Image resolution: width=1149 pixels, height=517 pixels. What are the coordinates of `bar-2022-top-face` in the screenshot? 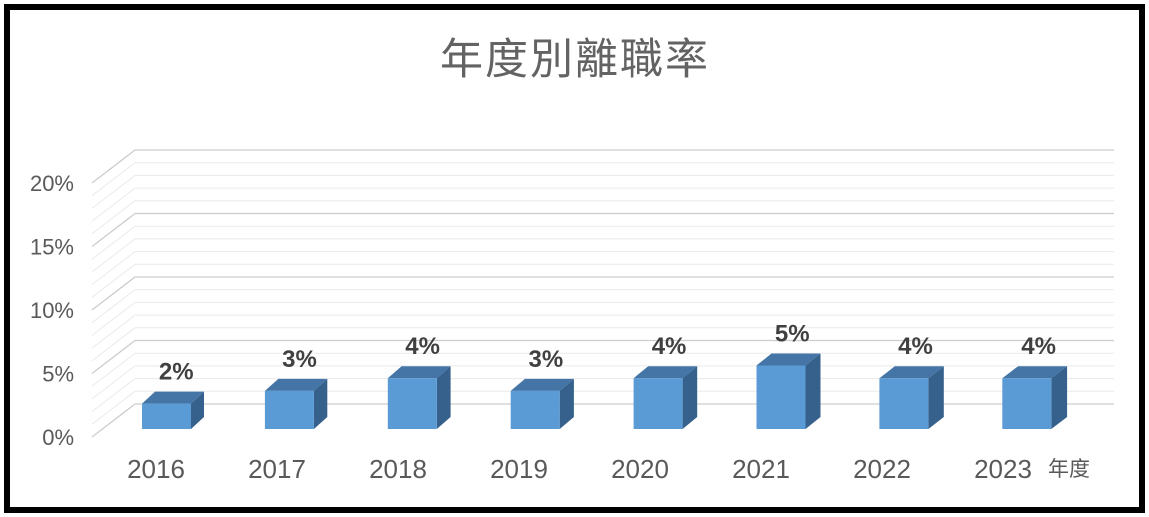 It's located at (911, 372).